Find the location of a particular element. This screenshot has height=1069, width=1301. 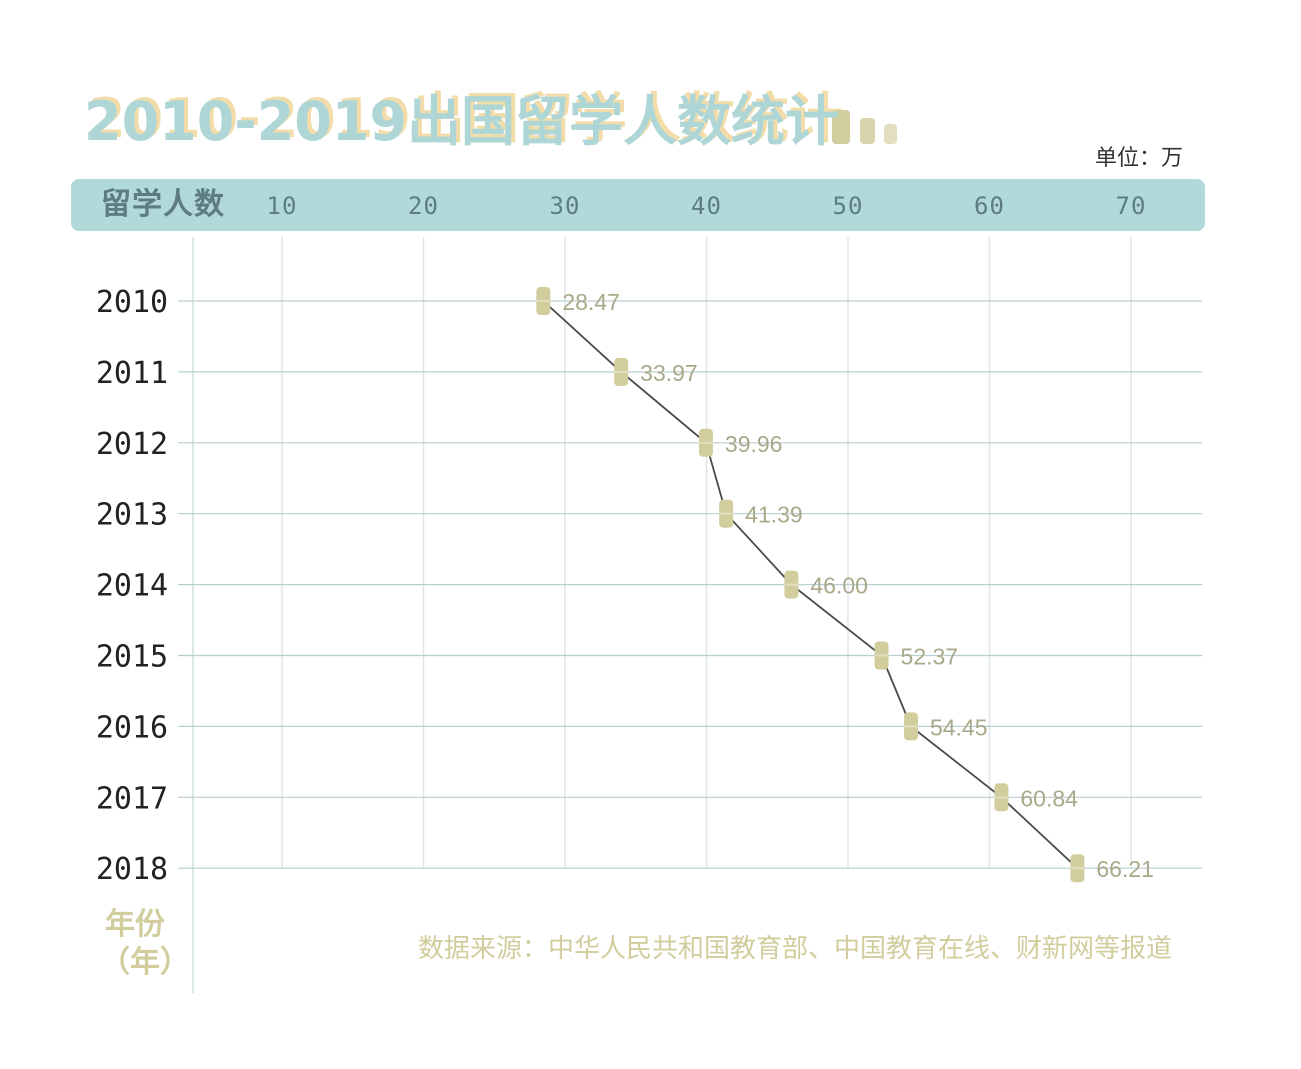

data-label: 41.39 is located at coordinates (774, 515).